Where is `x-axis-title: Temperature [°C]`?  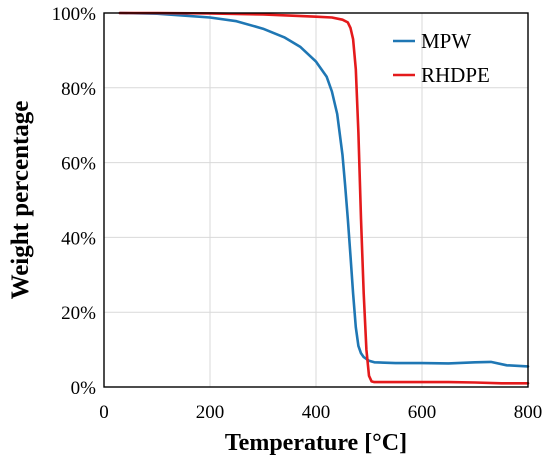
x-axis-title: Temperature [°C] is located at coordinates (316, 443).